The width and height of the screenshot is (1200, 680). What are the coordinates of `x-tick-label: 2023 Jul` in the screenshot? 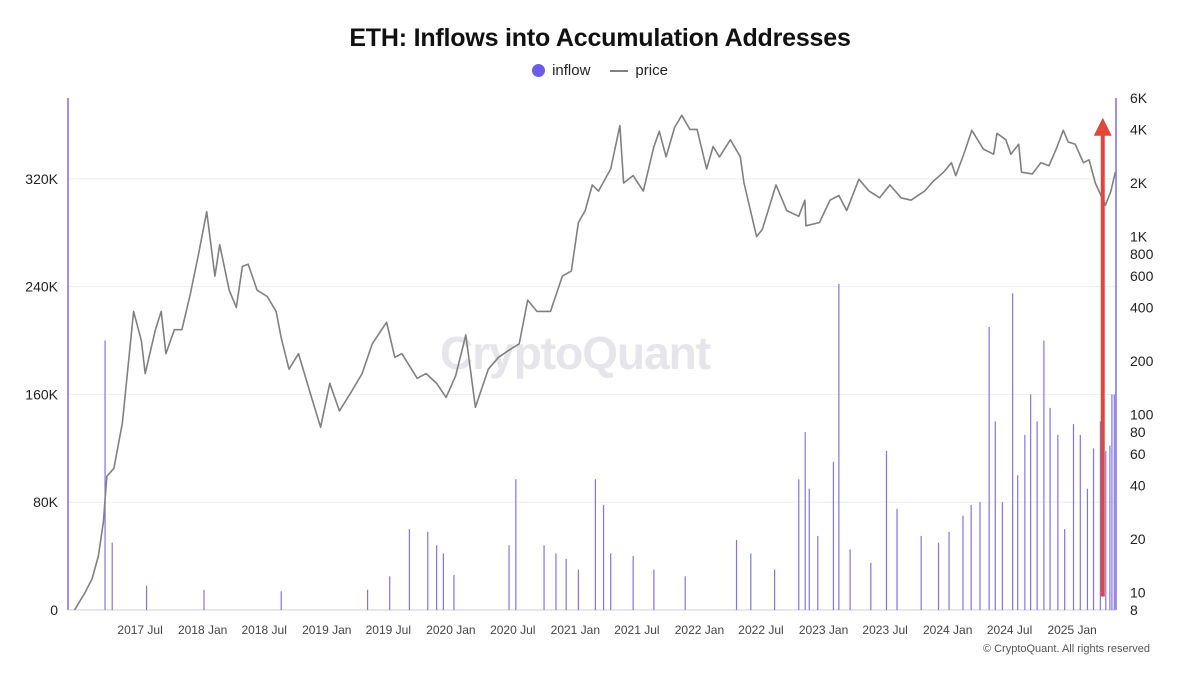 It's located at (884, 630).